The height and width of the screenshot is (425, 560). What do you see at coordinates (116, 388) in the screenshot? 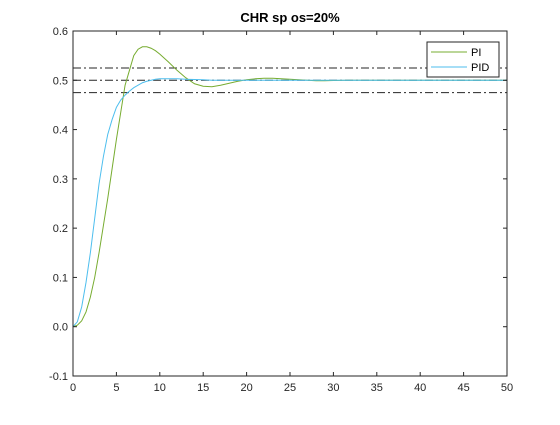
I see `x-tick-label: 5` at bounding box center [116, 388].